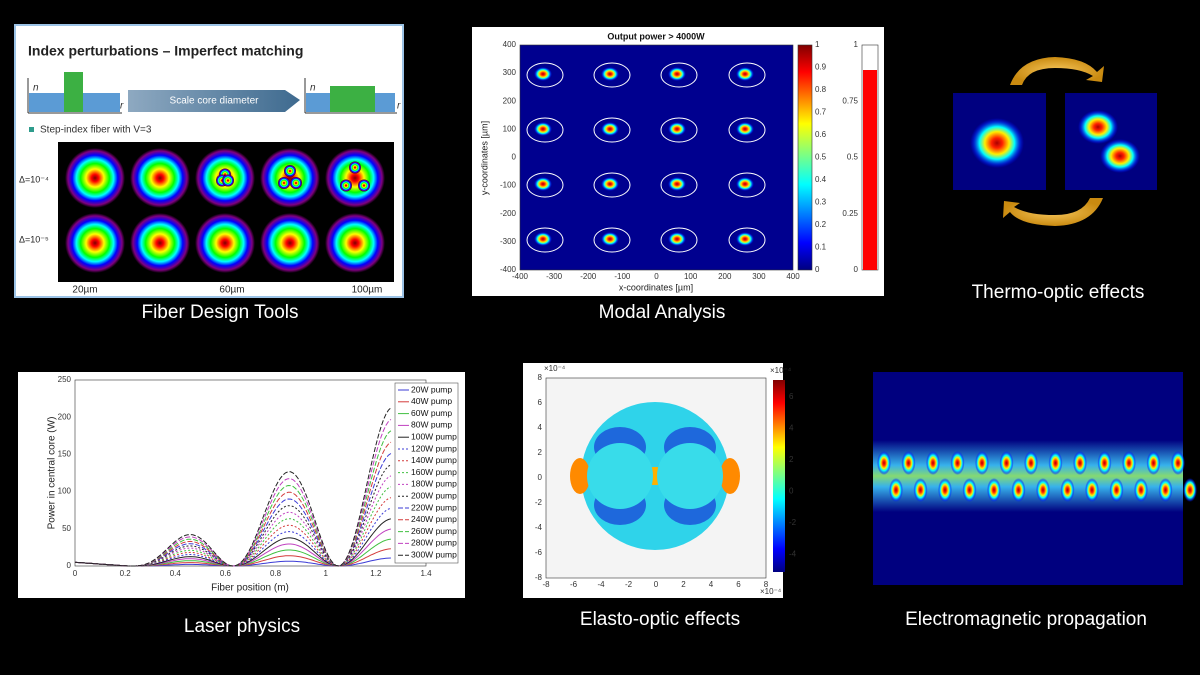 Image resolution: width=1200 pixels, height=675 pixels. I want to click on x-tick-label: 0.8, so click(276, 573).